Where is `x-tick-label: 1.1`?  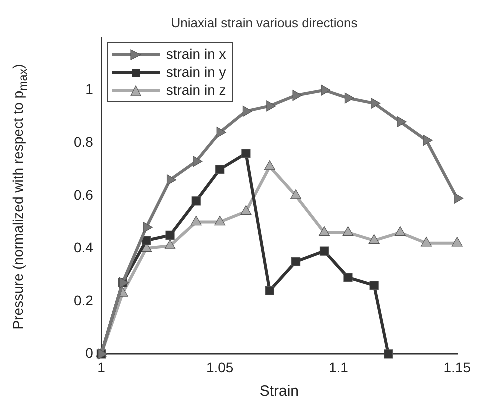 x-tick-label: 1.1 is located at coordinates (339, 367).